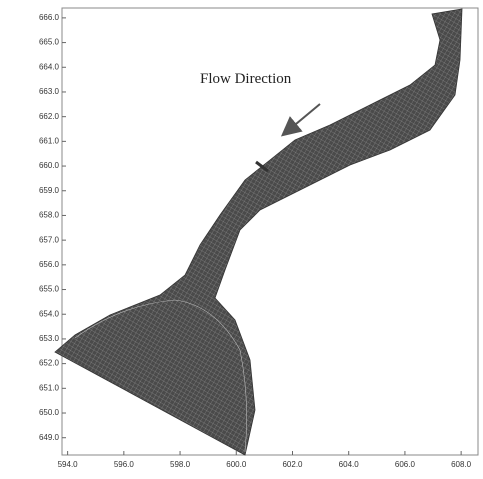 The height and width of the screenshot is (479, 483). I want to click on x-tick-label: 606.0, so click(405, 464).